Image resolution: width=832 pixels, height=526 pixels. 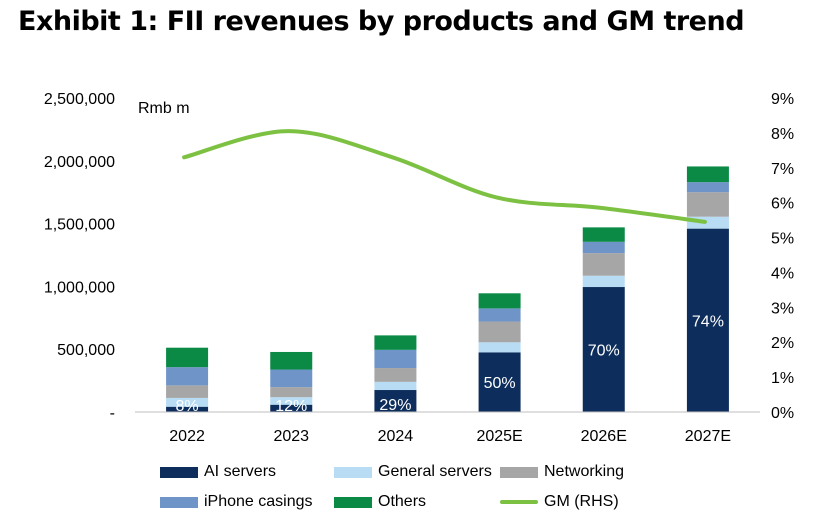 I want to click on left-tick-label: 2,500,000, so click(x=79, y=99).